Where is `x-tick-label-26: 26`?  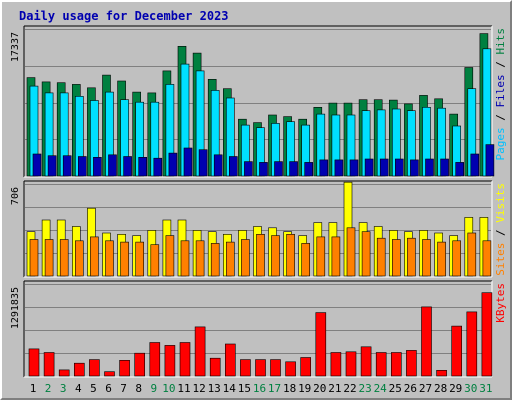 x-tick-label-26: 26 is located at coordinates (410, 388).